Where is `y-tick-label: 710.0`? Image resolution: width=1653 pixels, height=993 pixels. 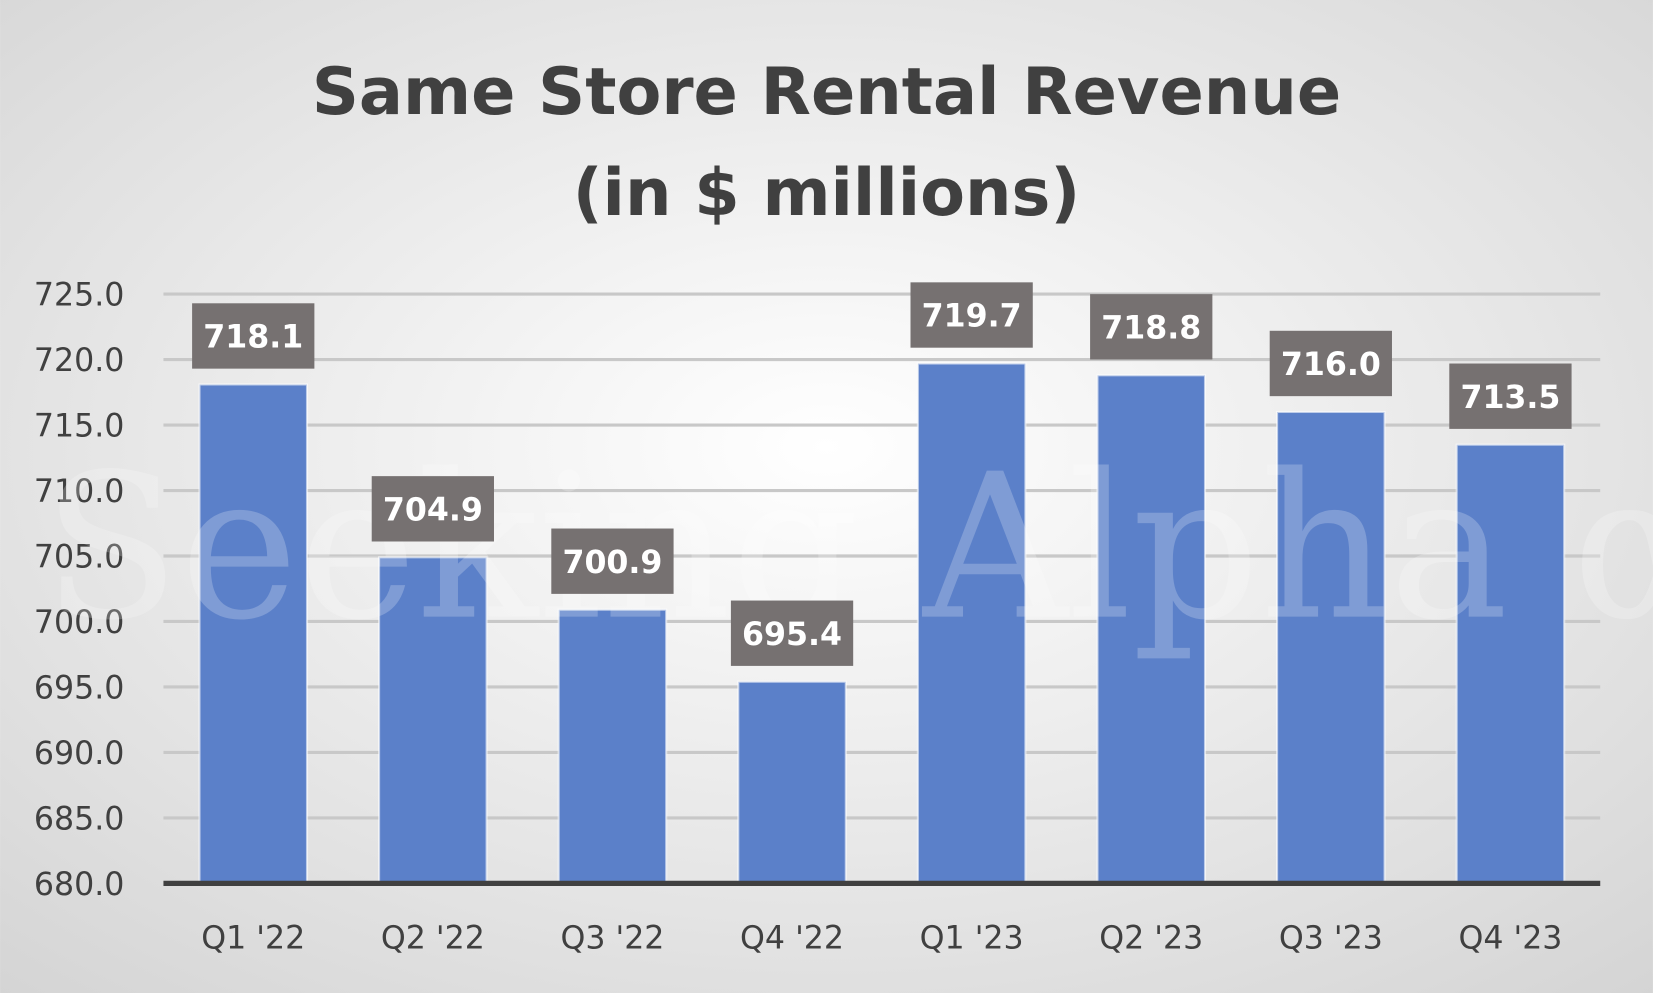
y-tick-label: 710.0 is located at coordinates (79, 492).